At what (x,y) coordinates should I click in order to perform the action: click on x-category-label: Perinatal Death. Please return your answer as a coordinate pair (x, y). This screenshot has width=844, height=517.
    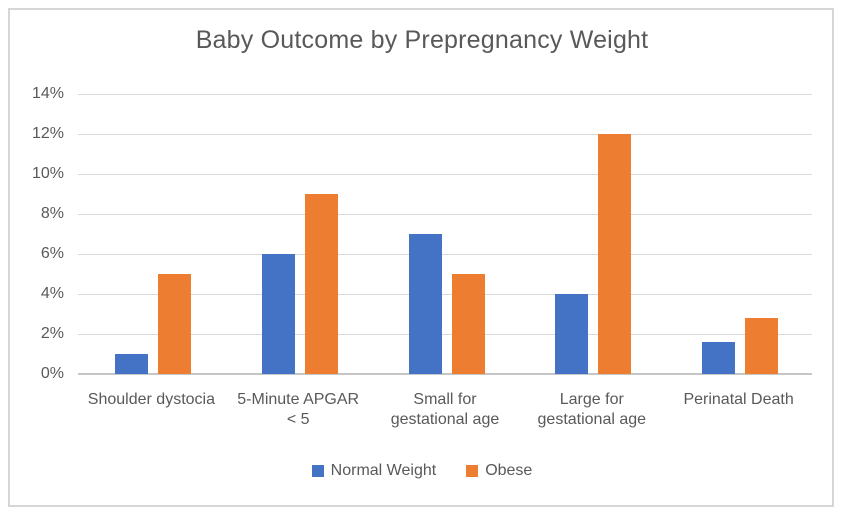
    Looking at the image, I should click on (738, 399).